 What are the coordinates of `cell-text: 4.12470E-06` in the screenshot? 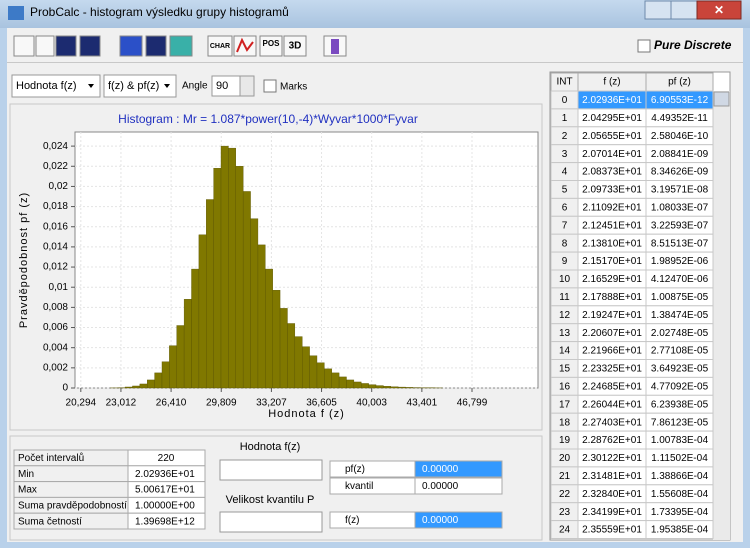 It's located at (680, 279).